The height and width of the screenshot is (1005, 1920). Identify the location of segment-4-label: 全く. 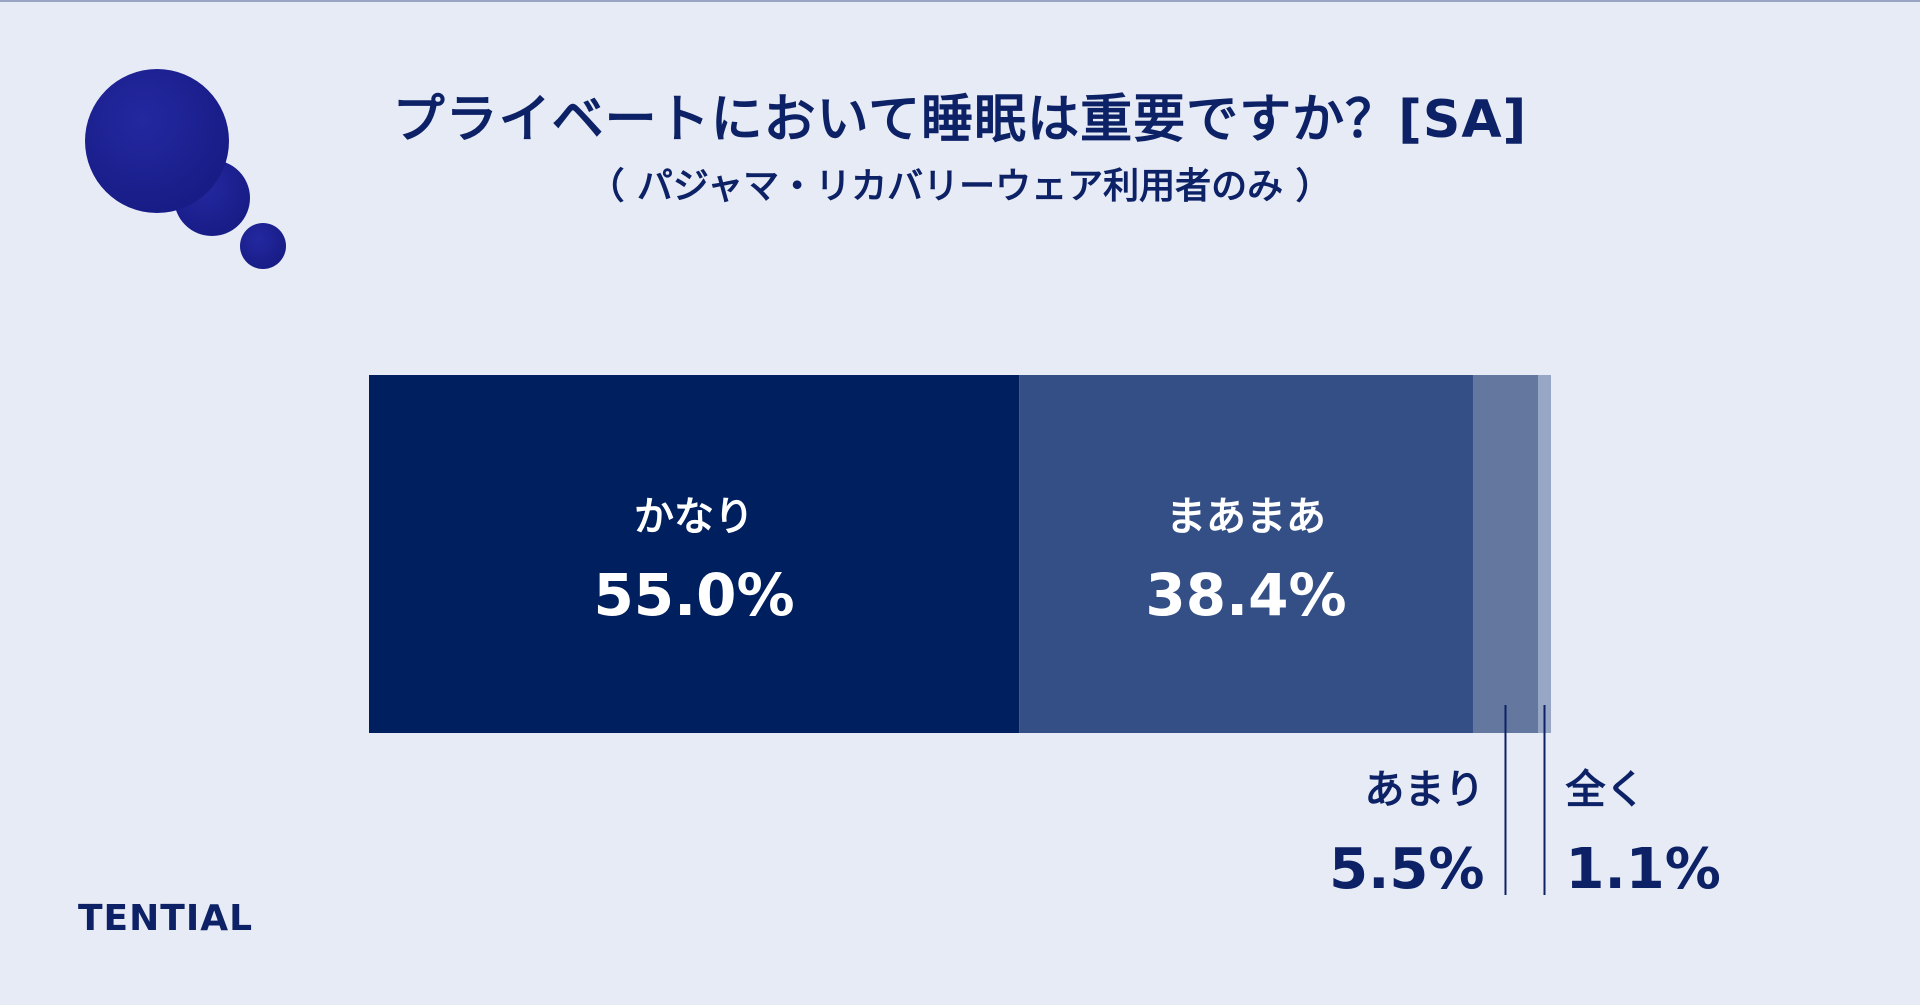
(1604, 790).